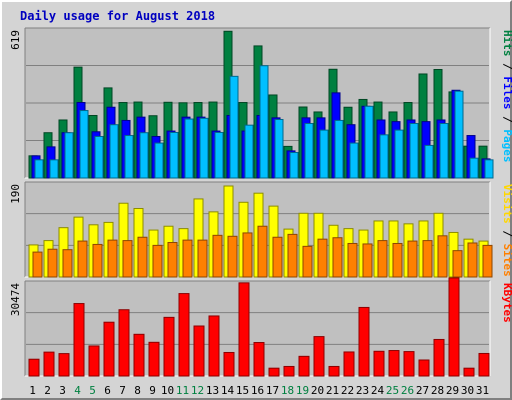 The height and width of the screenshot is (400, 512). What do you see at coordinates (362, 390) in the screenshot?
I see `x-tick-label: 23` at bounding box center [362, 390].